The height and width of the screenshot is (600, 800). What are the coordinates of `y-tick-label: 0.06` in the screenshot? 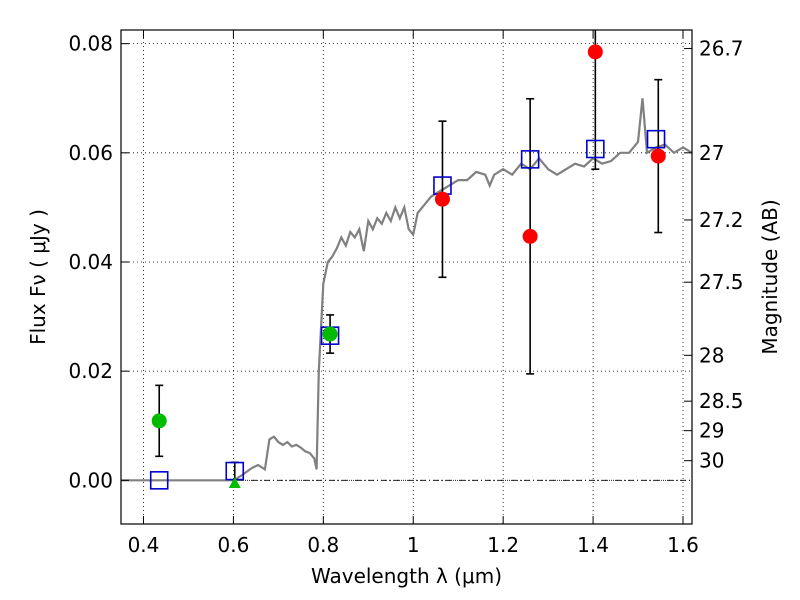 It's located at (90, 153).